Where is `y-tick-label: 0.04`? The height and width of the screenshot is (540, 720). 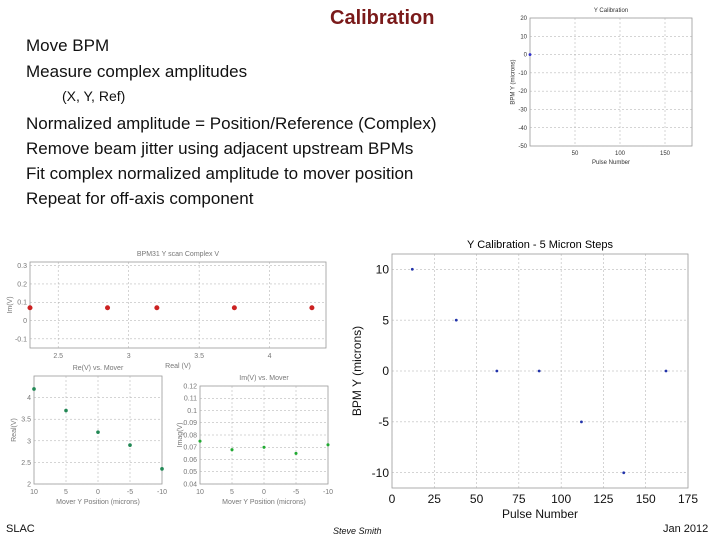
y-tick-label: 0.04 is located at coordinates (190, 484).